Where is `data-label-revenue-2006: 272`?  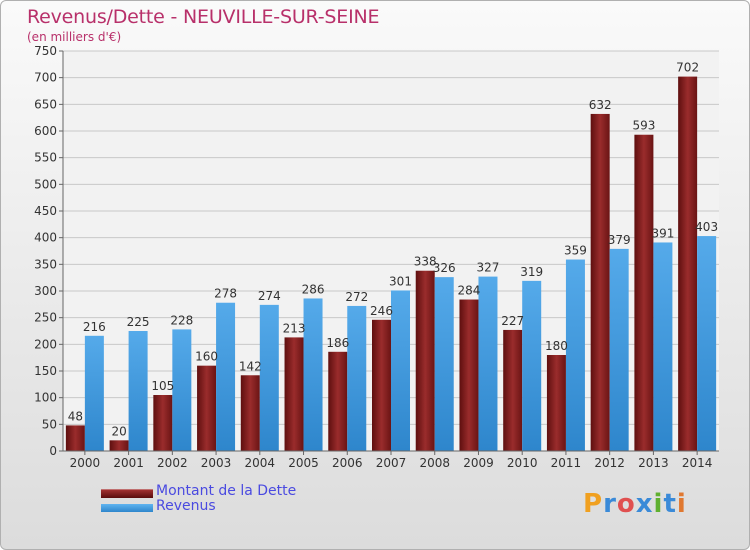
data-label-revenue-2006: 272 is located at coordinates (356, 297).